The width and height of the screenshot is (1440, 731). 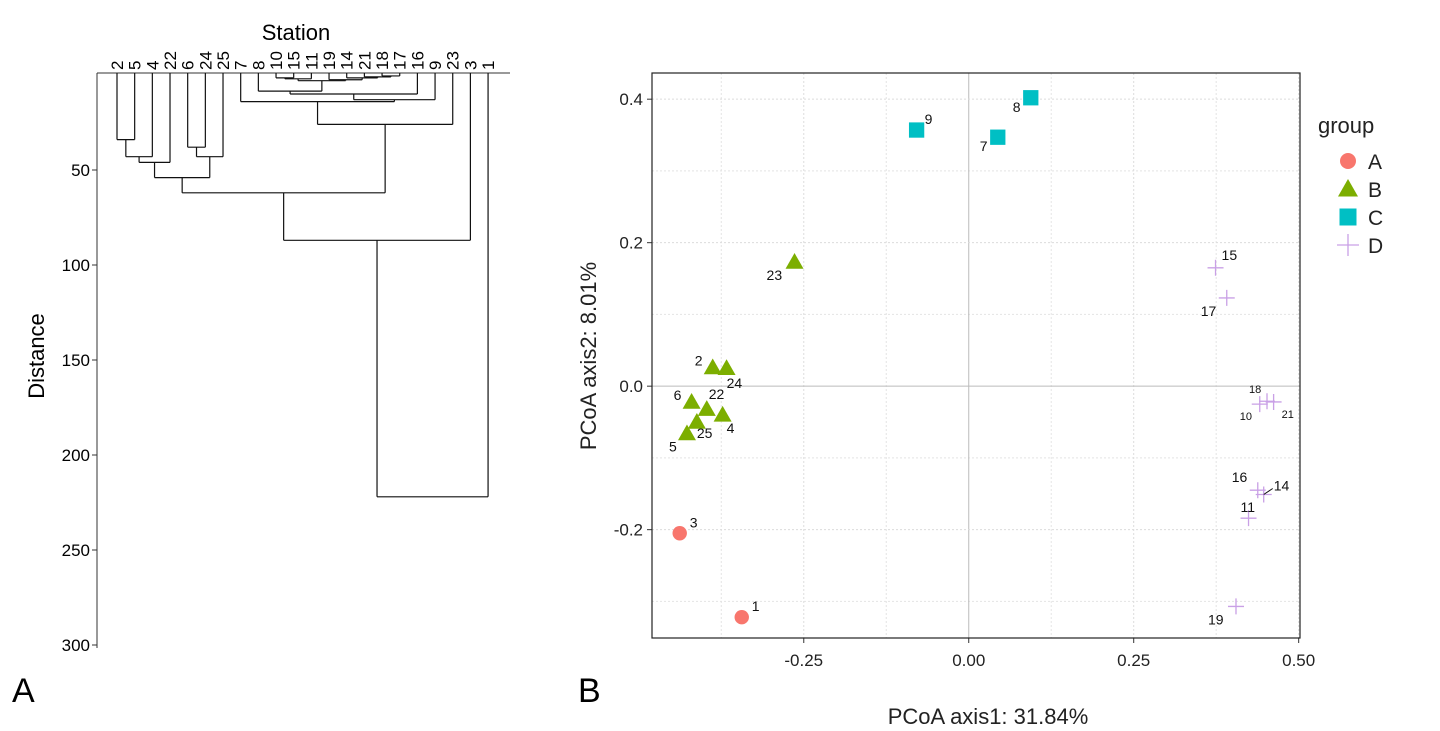 What do you see at coordinates (1240, 477) in the screenshot?
I see `point-label: 16` at bounding box center [1240, 477].